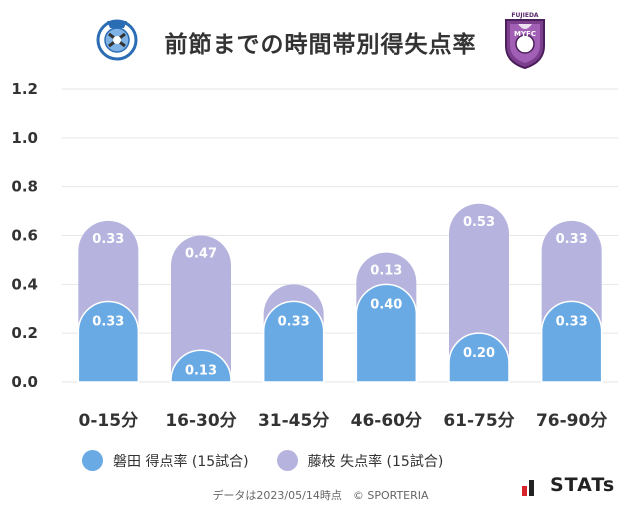 Image resolution: width=641 pixels, height=508 pixels. What do you see at coordinates (386, 421) in the screenshot?
I see `x-category-label: 46-60分` at bounding box center [386, 421].